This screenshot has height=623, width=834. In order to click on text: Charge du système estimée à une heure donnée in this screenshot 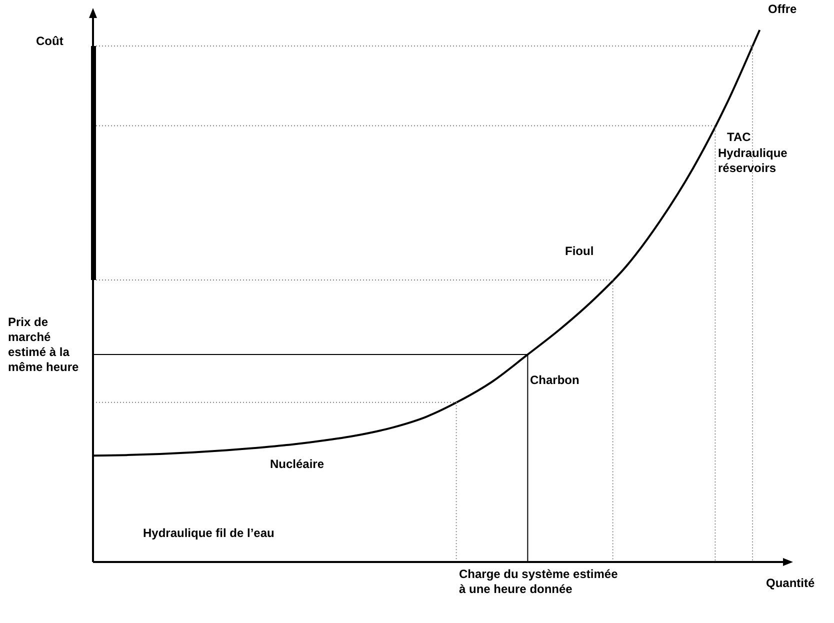, I will do `click(539, 582)`.